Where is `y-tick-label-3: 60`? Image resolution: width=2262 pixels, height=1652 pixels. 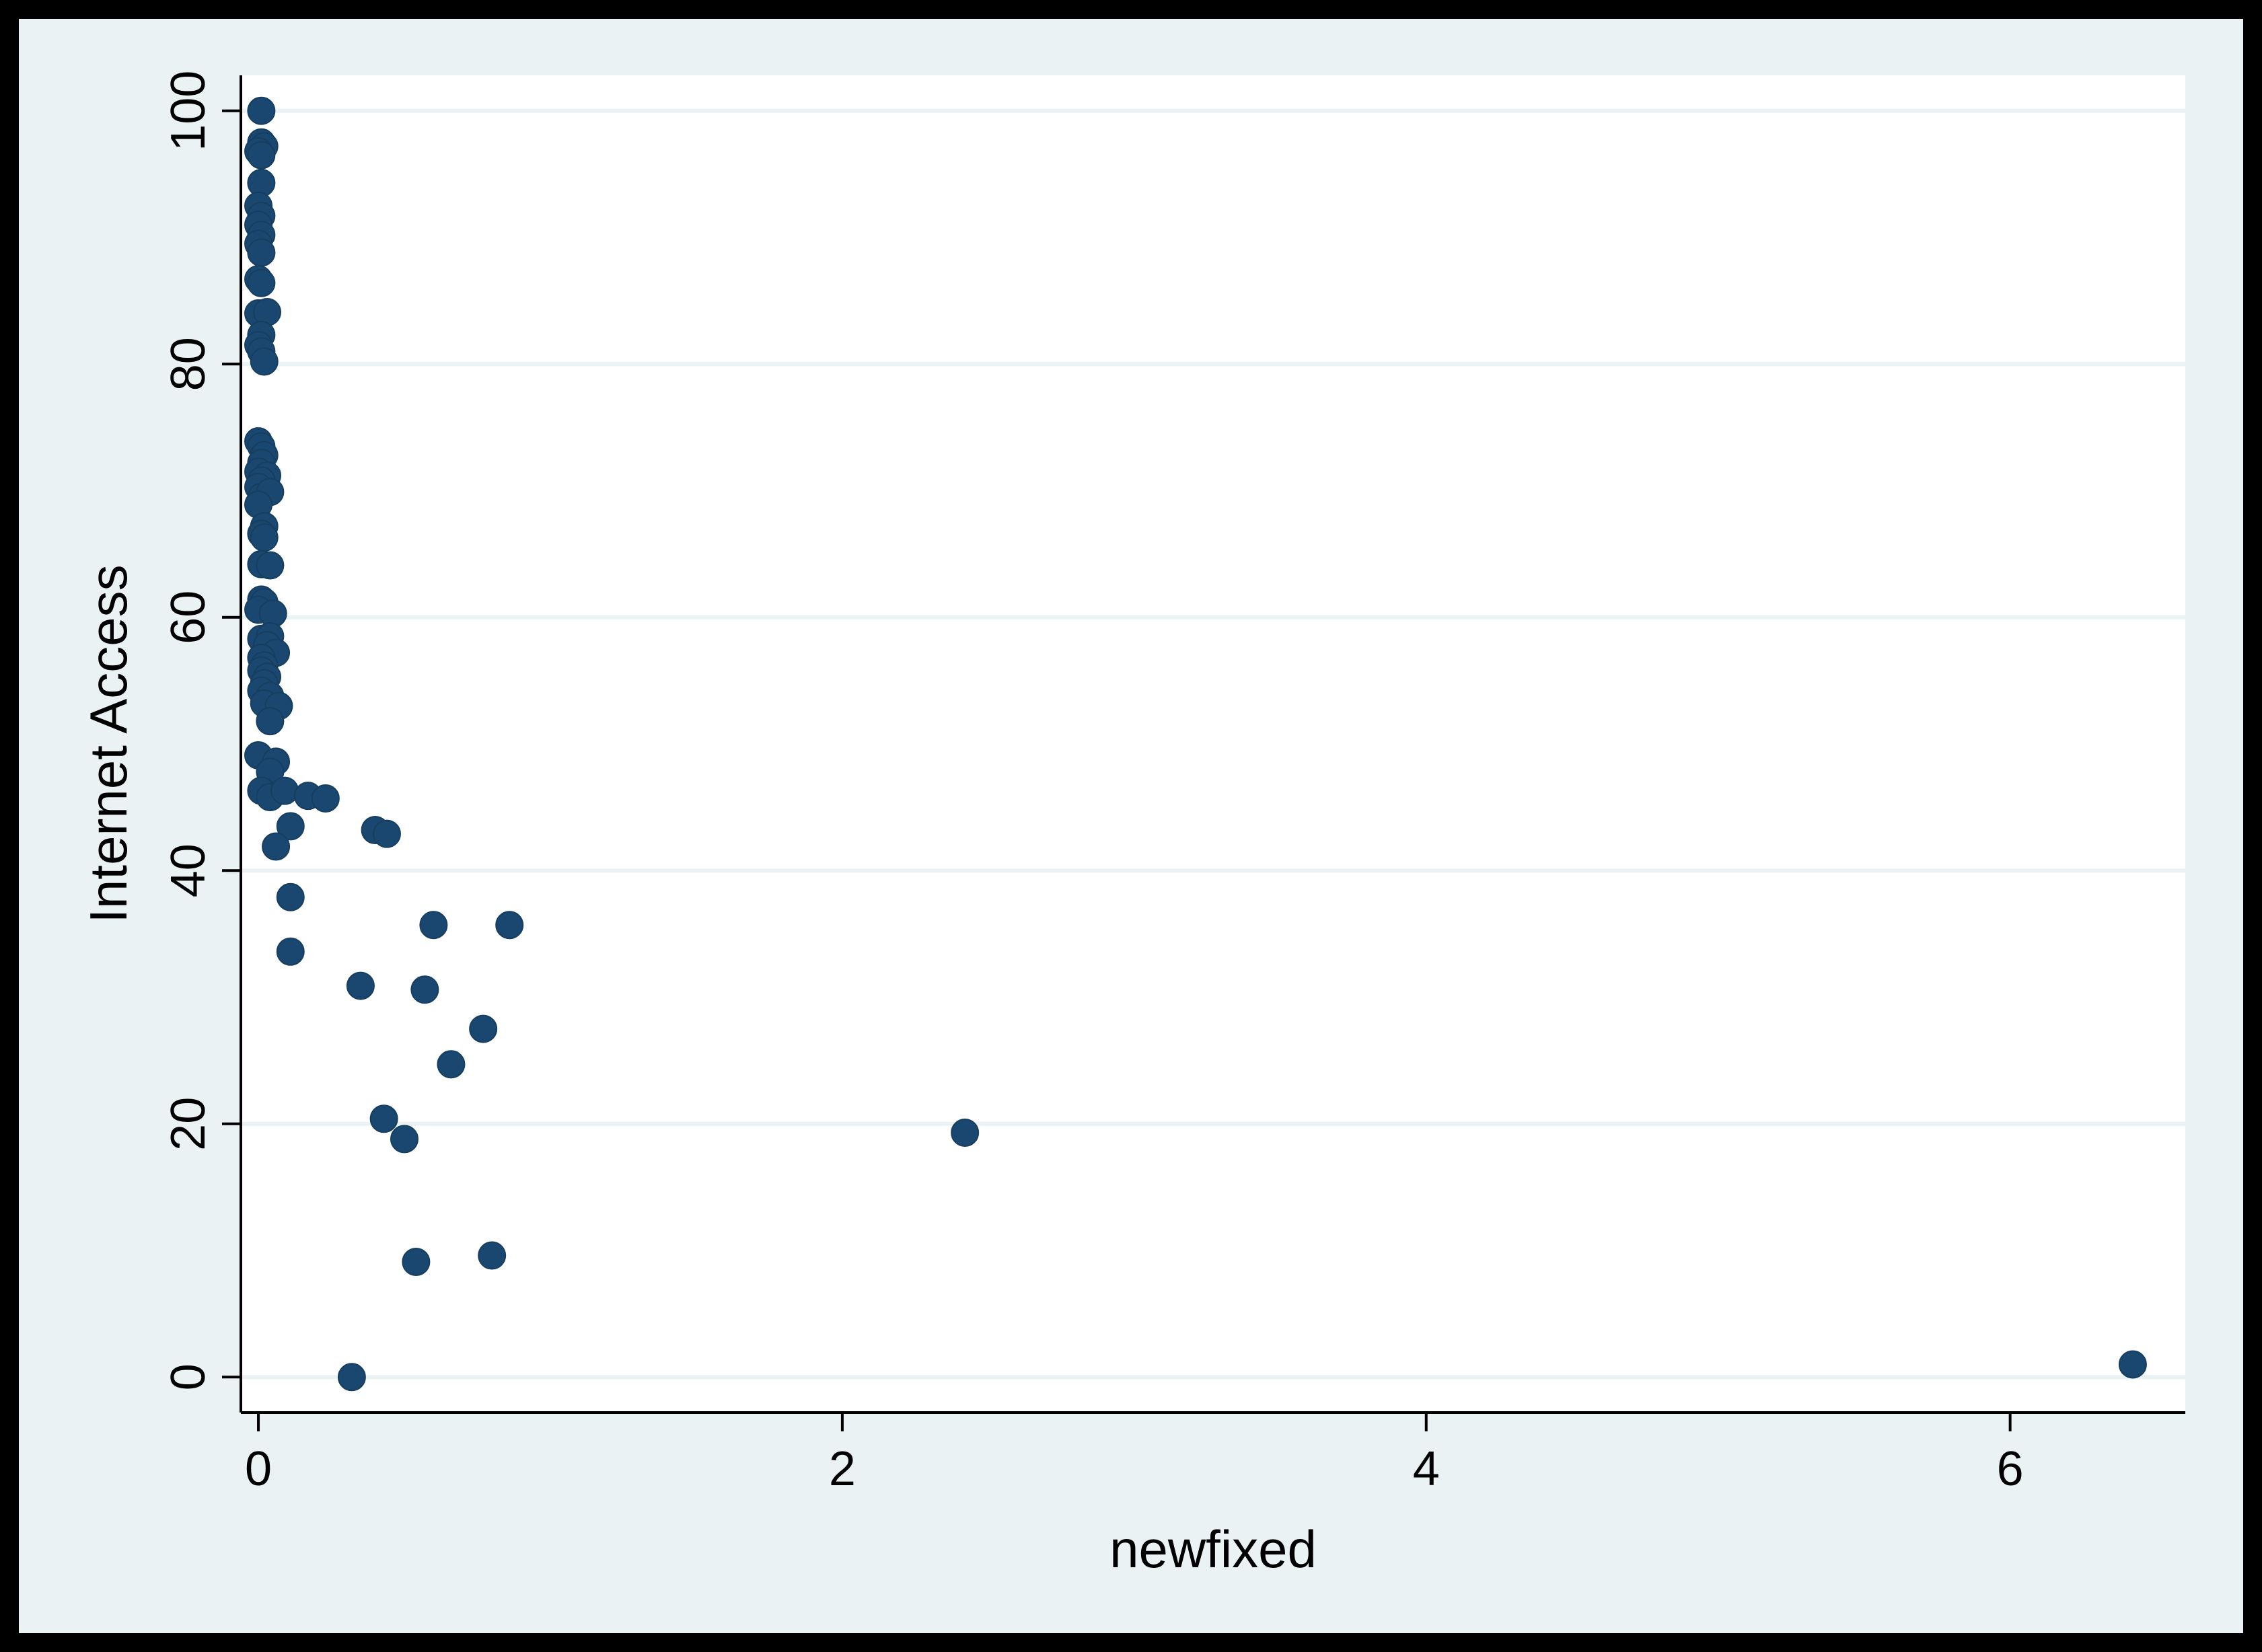 y-tick-label-3: 60 is located at coordinates (188, 617).